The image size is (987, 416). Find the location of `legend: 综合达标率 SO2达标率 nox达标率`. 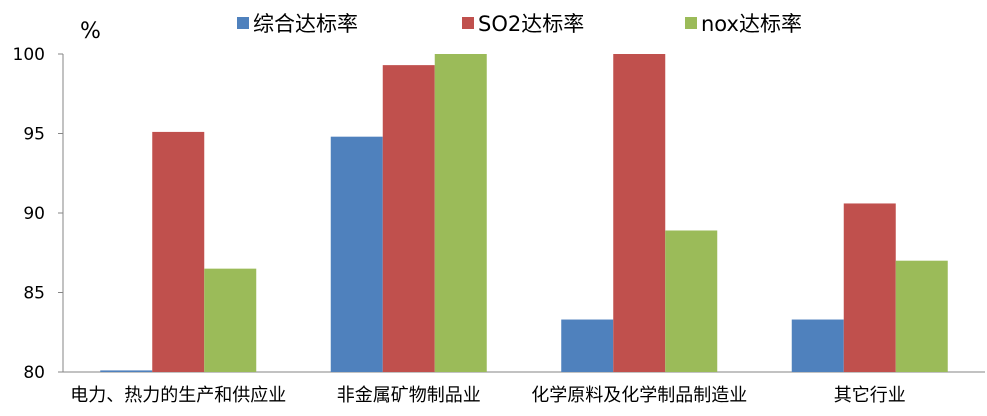

legend: 综合达标率 SO2达标率 nox达标率 is located at coordinates (519, 24).